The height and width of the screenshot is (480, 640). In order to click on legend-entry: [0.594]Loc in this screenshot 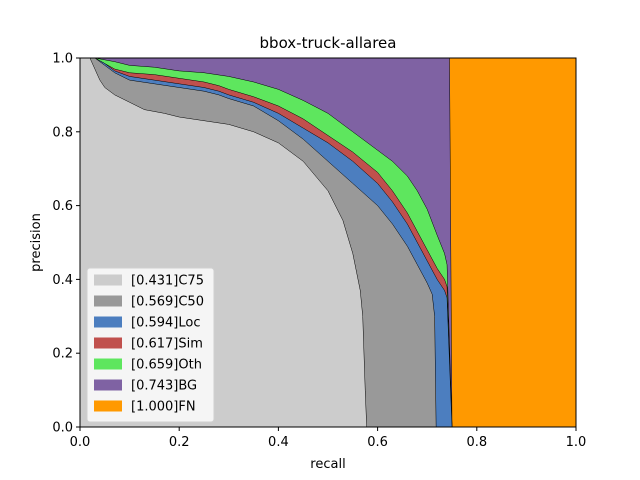, I will do `click(165, 323)`.